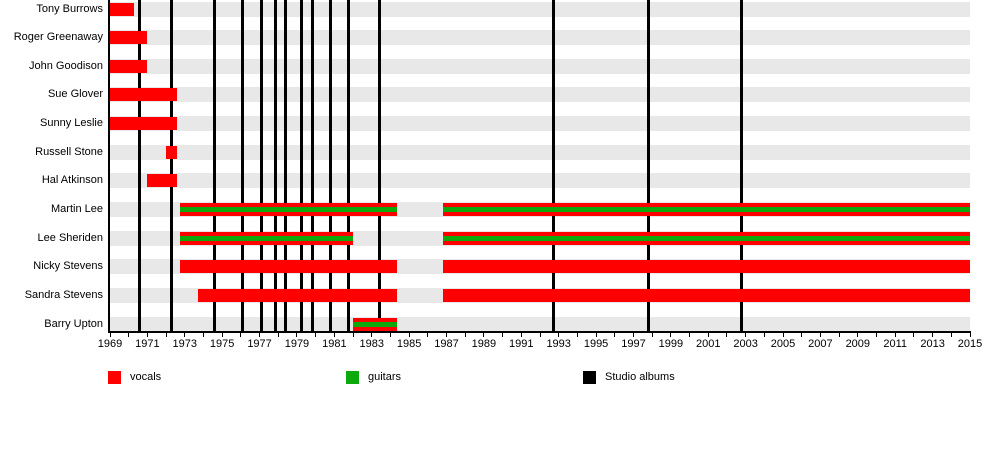 This screenshot has height=450, width=1000. Describe the element at coordinates (558, 344) in the screenshot. I see `x-axis-year-label: 1993` at that location.